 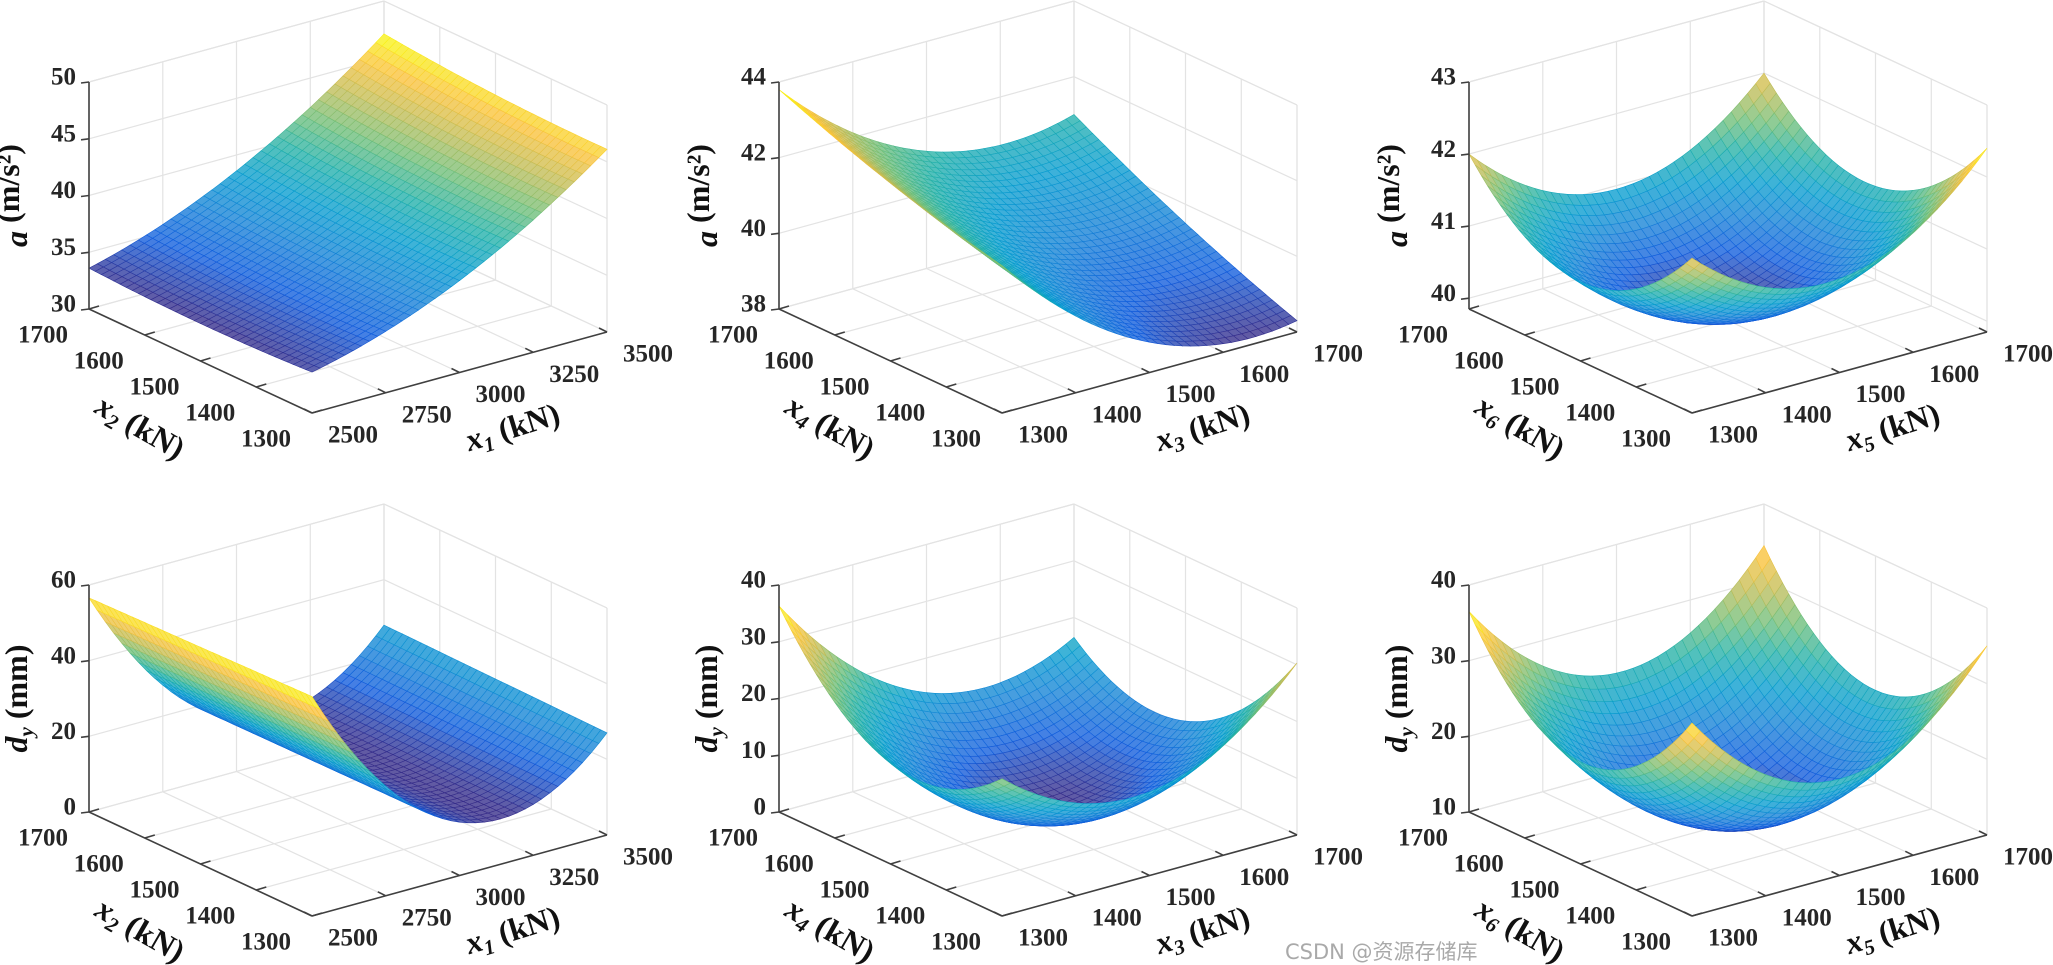 What do you see at coordinates (1443, 77) in the screenshot?
I see `z-tick-label: 43` at bounding box center [1443, 77].